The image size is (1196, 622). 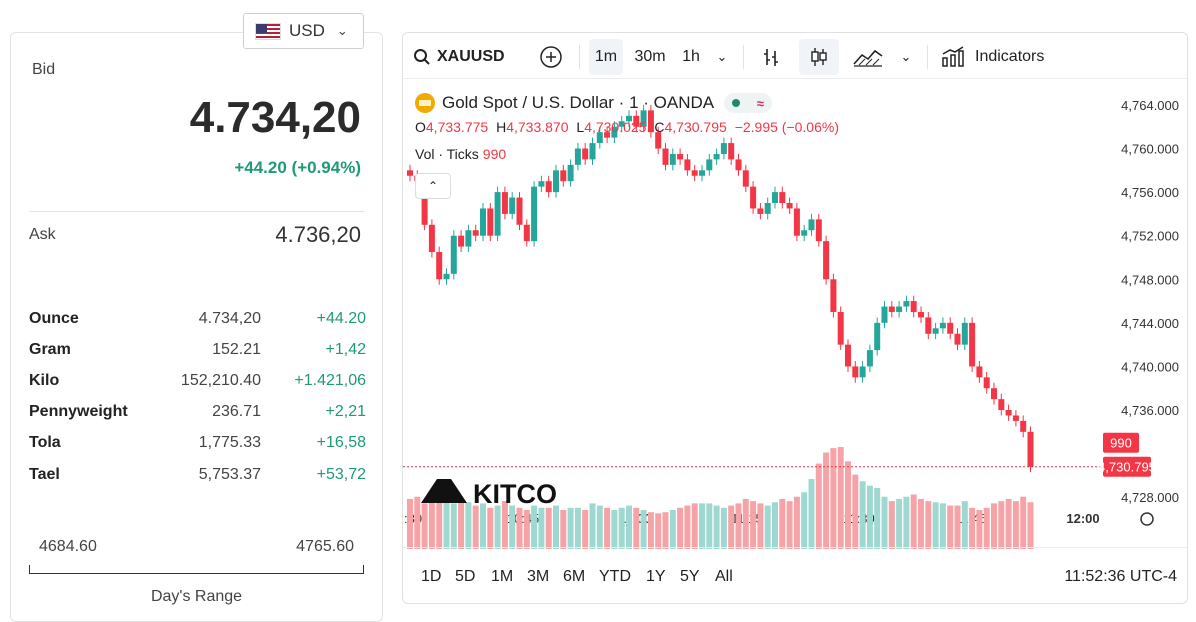 I want to click on currency-code: USD, so click(x=307, y=30).